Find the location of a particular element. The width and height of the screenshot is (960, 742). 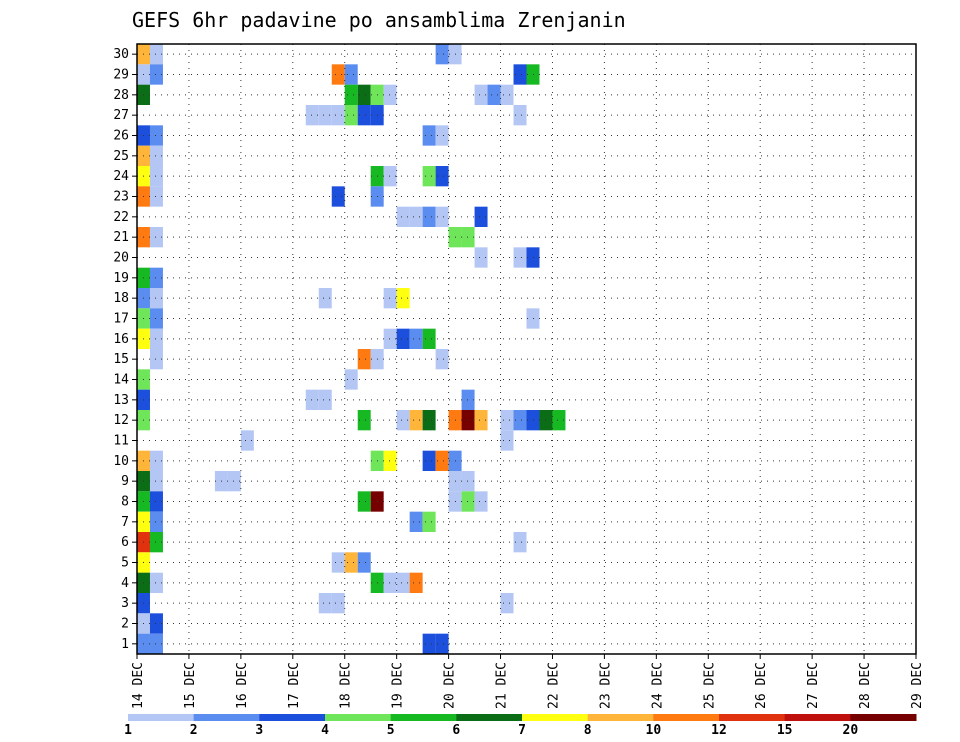

colorbar-tick-label: 20 is located at coordinates (851, 730).